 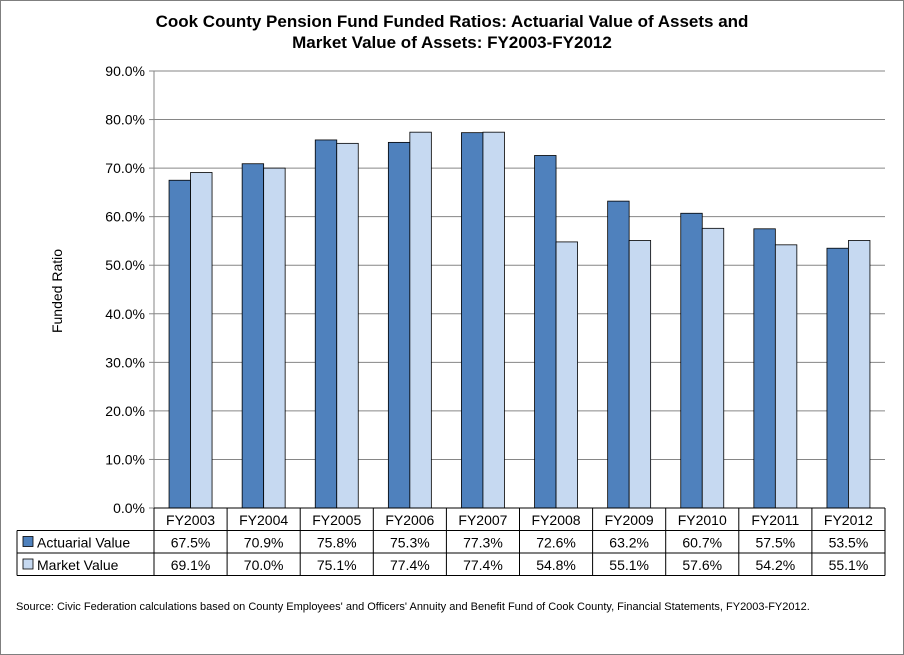 What do you see at coordinates (556, 543) in the screenshot?
I see `data-label: 72.6%` at bounding box center [556, 543].